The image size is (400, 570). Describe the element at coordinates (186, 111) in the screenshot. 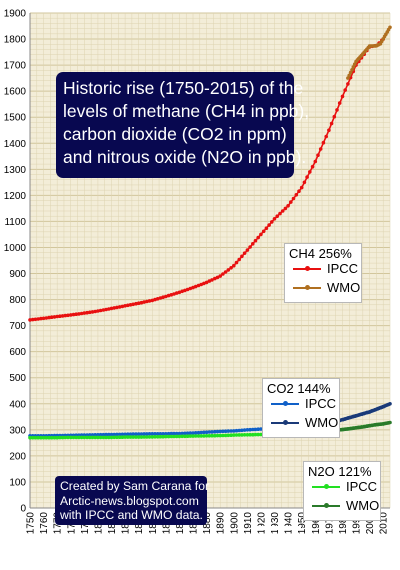

I see `title-line-2: levels of methane (CH4 in ppb),` at that location.